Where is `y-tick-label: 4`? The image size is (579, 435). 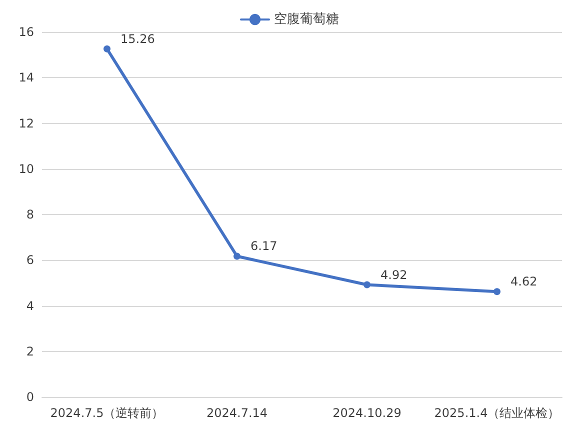 y-tick-label: 4 is located at coordinates (30, 305).